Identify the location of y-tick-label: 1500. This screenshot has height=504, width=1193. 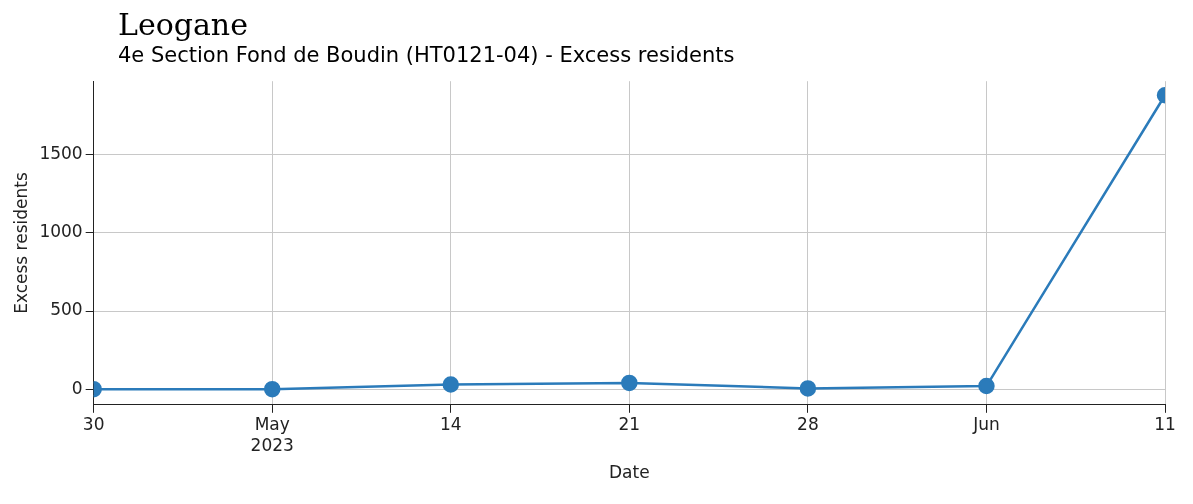
(61, 153).